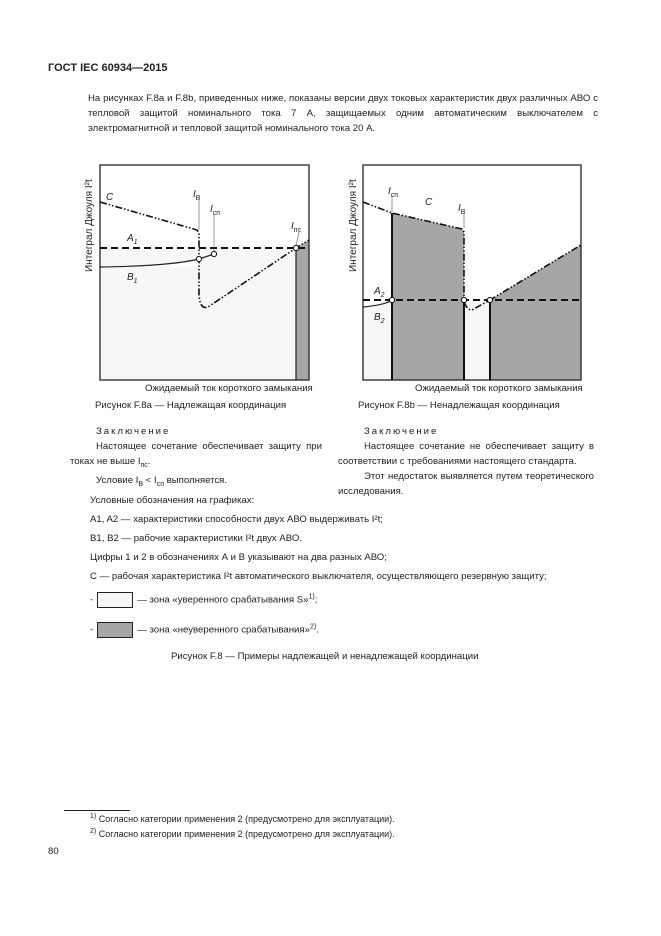 The height and width of the screenshot is (936, 661). What do you see at coordinates (459, 405) in the screenshot?
I see `caption-f8b: Рисунок F.8b — Ненадлежащая координация` at bounding box center [459, 405].